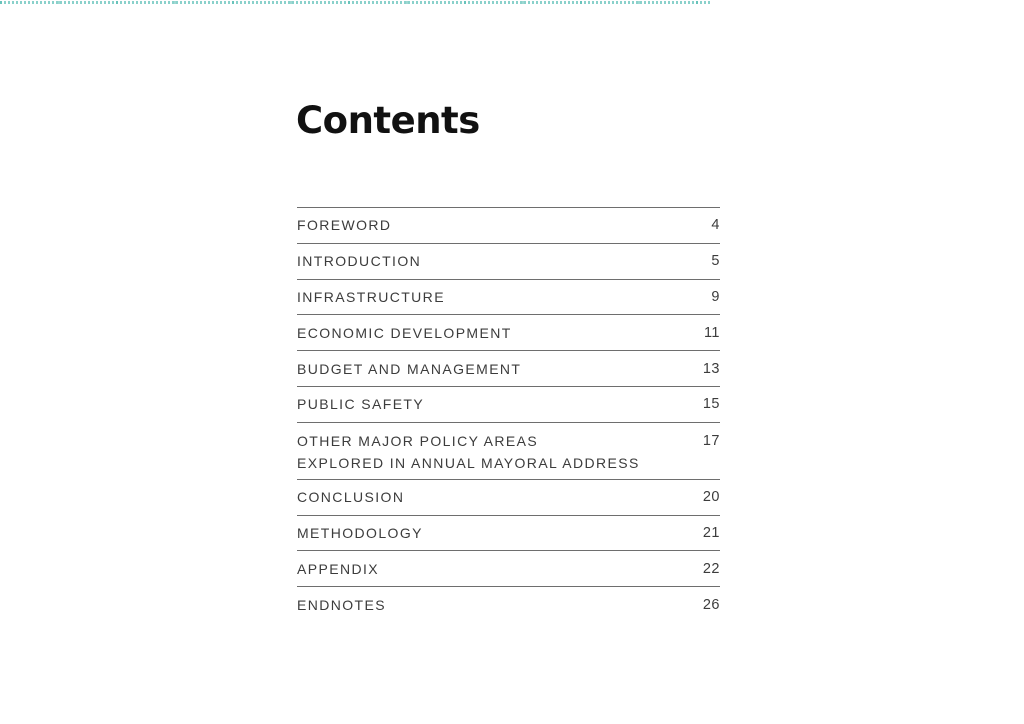  What do you see at coordinates (359, 261) in the screenshot?
I see `toc-entry-label: INTRODUCTION` at bounding box center [359, 261].